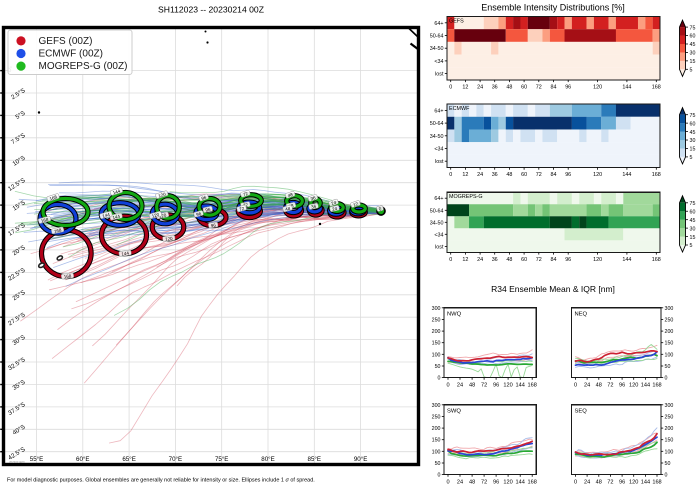 This screenshot has width=700, height=490. I want to click on svg-text: 75, so click(693, 204).